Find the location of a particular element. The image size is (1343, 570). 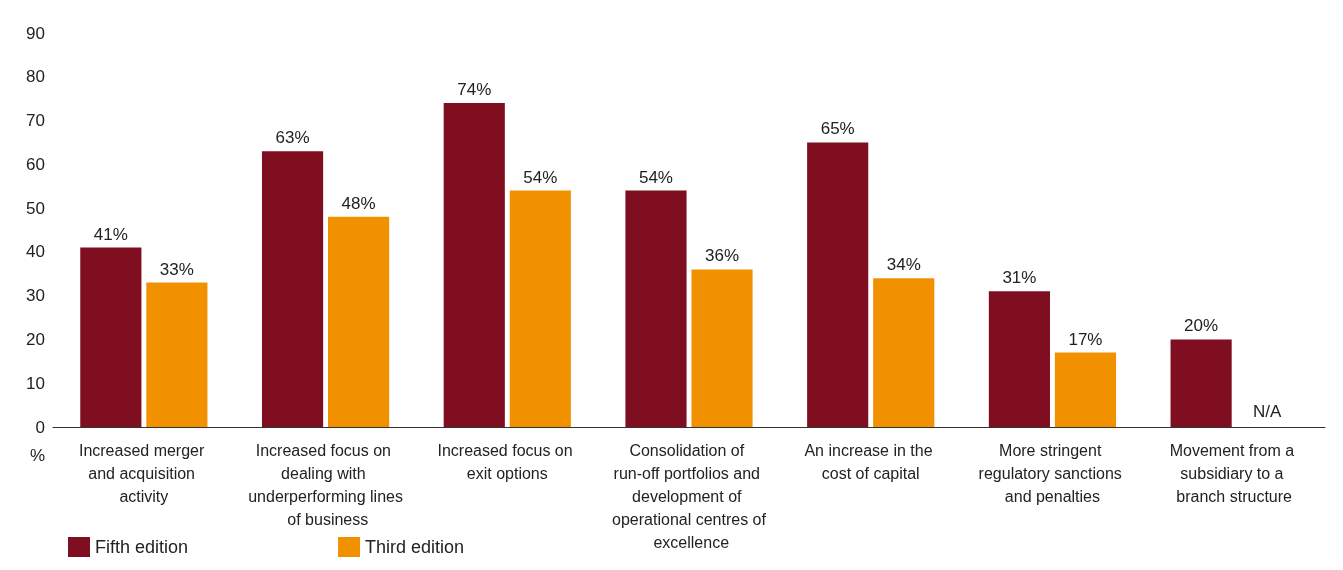

data-label: 33% is located at coordinates (176, 269).